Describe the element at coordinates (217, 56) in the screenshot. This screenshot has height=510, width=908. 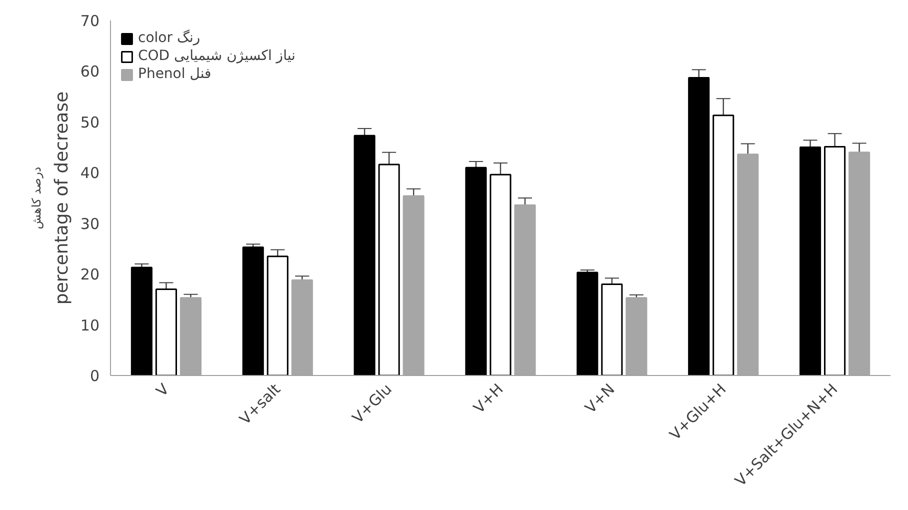
I see `legend-label: COD نیاز اکسیژن شیمیایی` at that location.